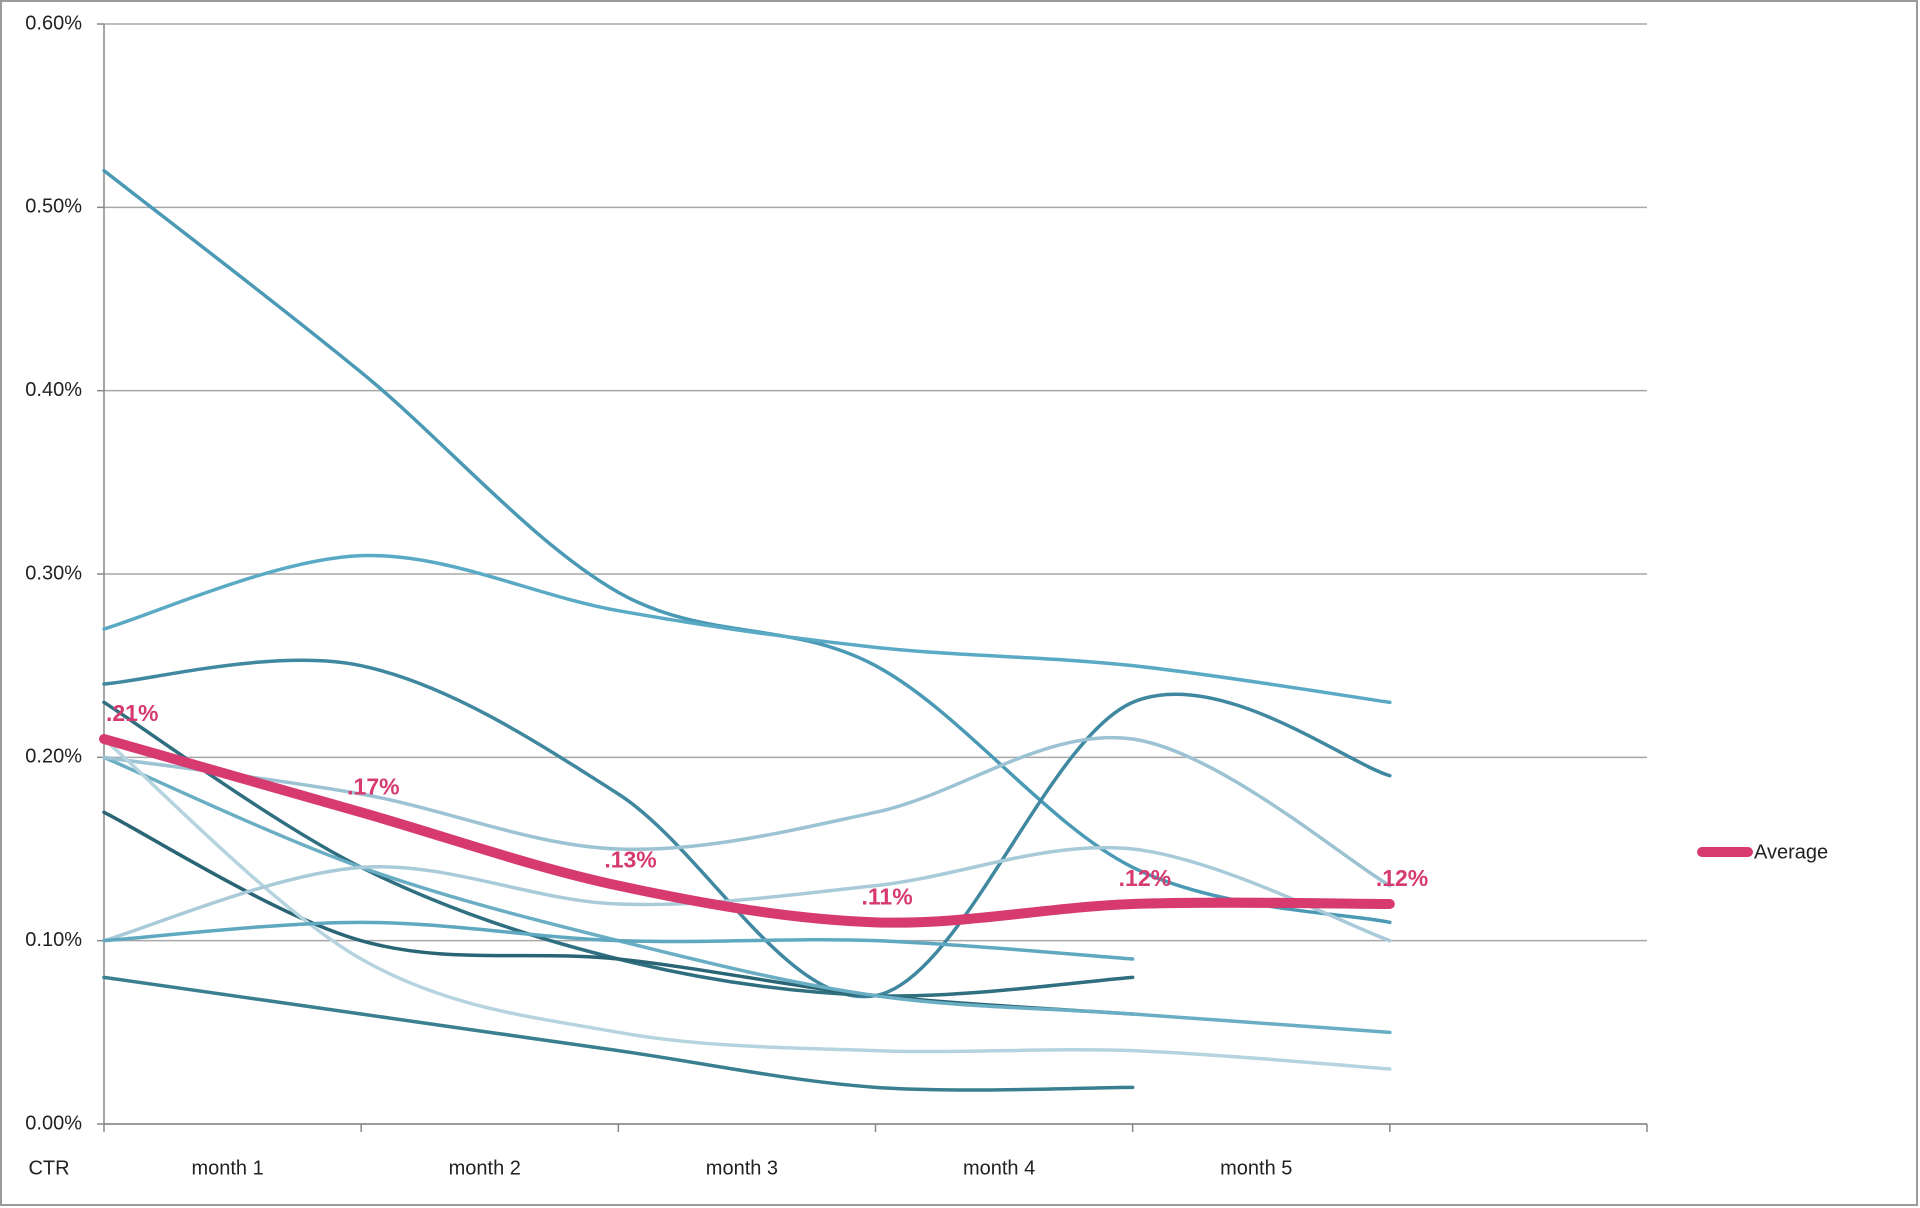 This screenshot has height=1208, width=1920. What do you see at coordinates (1256, 1168) in the screenshot?
I see `x-tick-label: month 5` at bounding box center [1256, 1168].